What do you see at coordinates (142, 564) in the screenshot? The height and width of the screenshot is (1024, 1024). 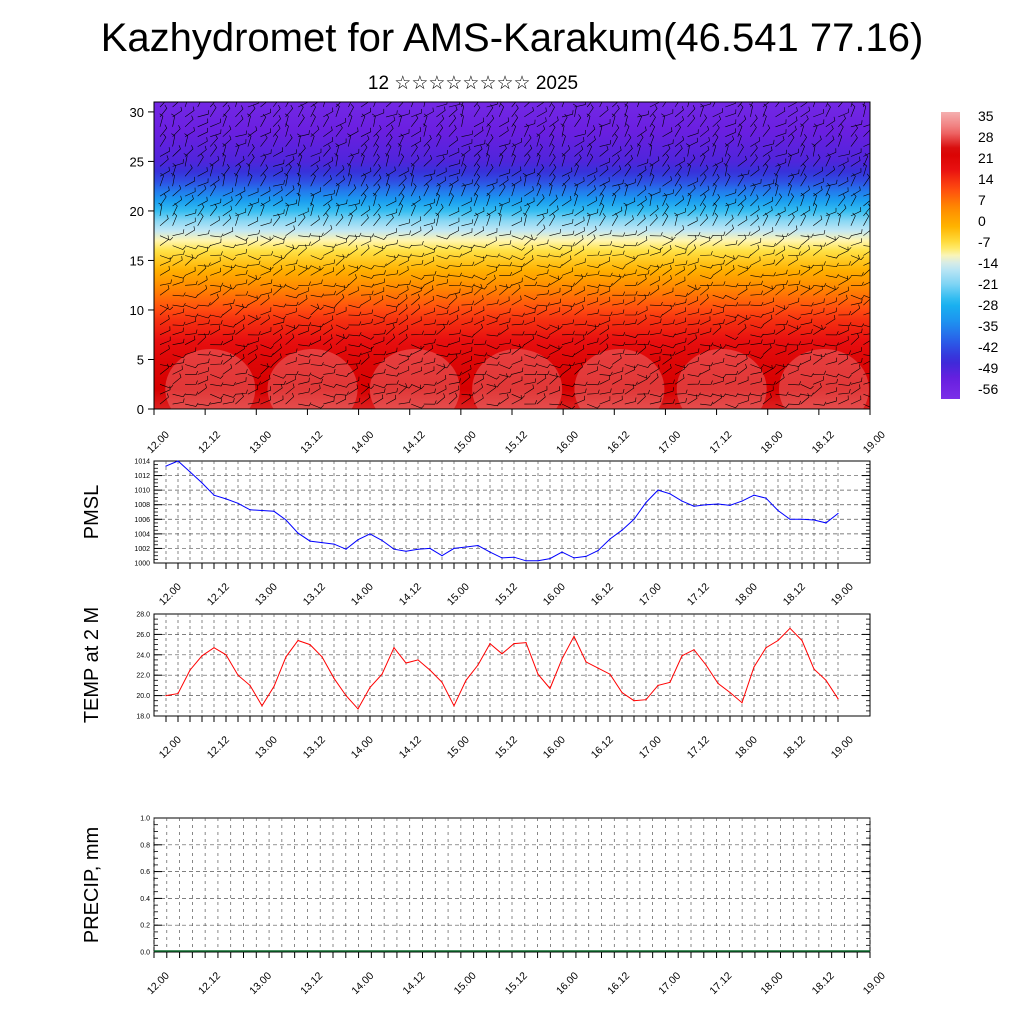 I see `pmsl-y-tick-label: 1000` at bounding box center [142, 564].